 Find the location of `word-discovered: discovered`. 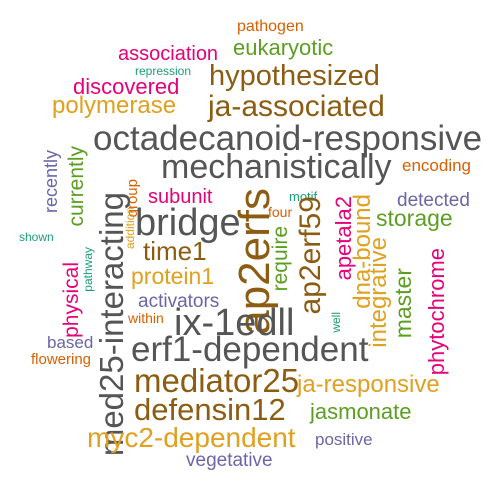

word-discovered: discovered is located at coordinates (126, 86).